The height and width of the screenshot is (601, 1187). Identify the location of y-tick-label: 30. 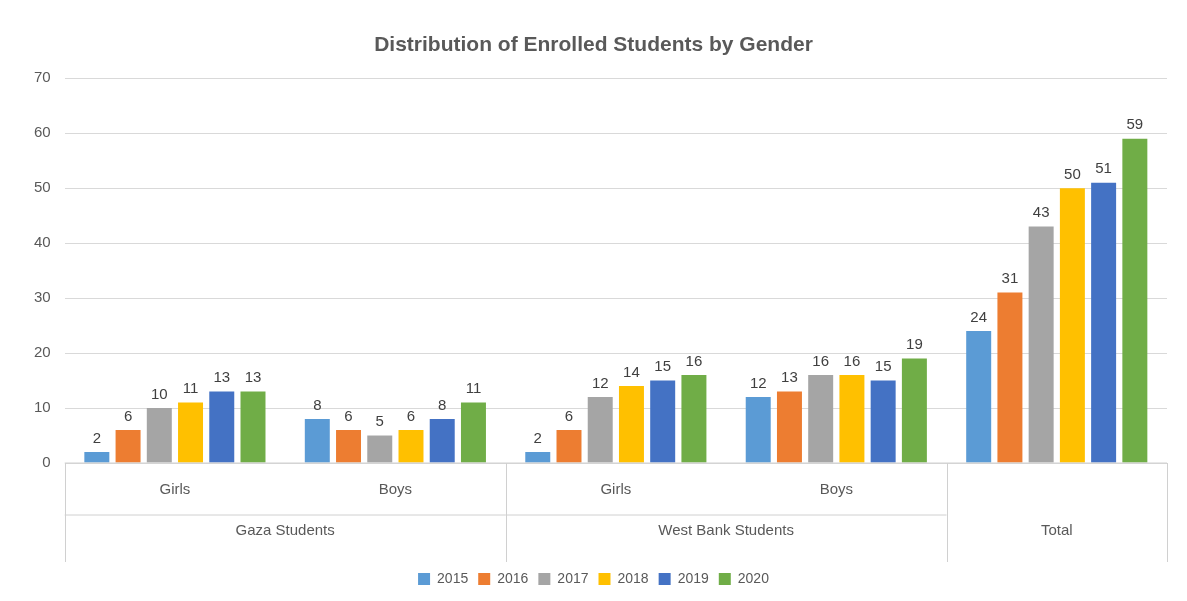
(42, 297).